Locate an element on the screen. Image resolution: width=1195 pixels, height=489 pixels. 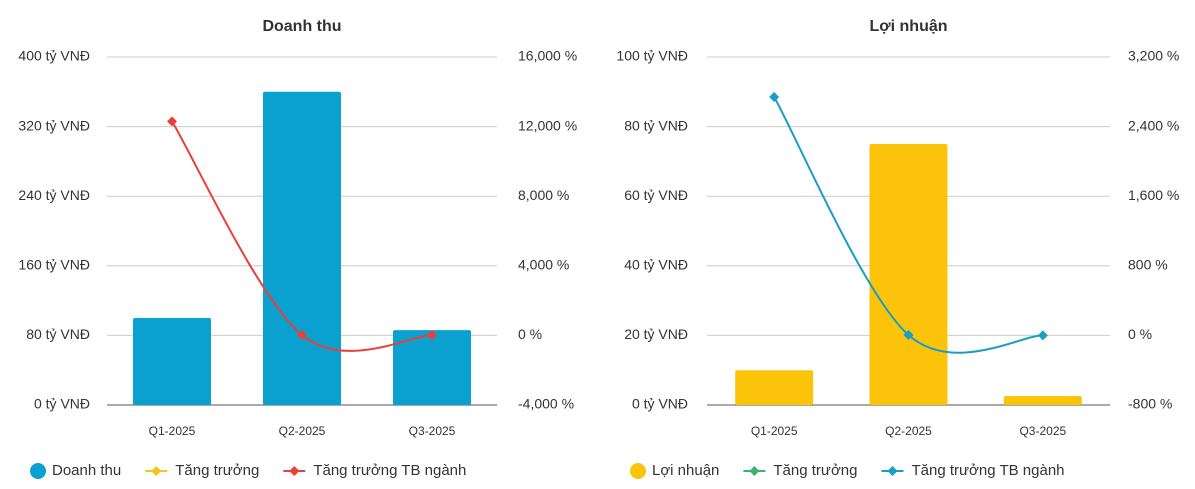
y-tick-label: 320 tỷ VNĐ is located at coordinates (54, 125).